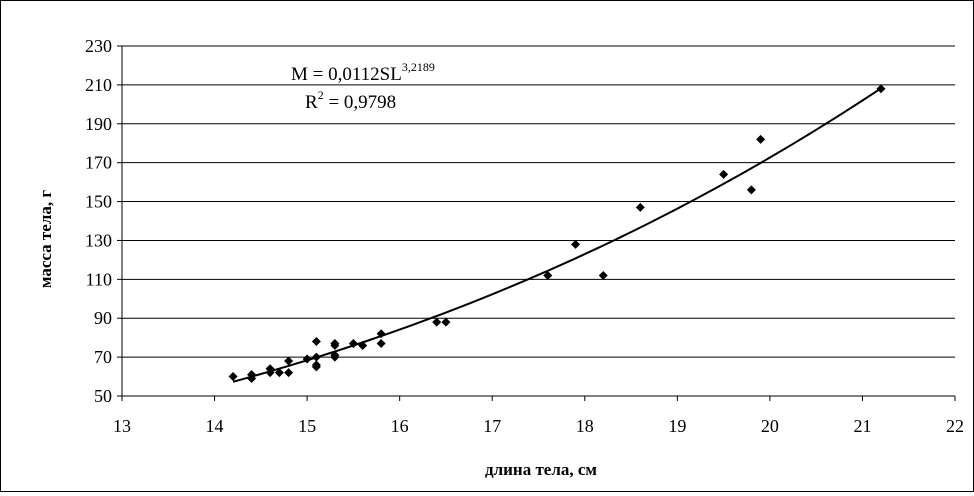  I want to click on x-tick-label: 16, so click(400, 426).